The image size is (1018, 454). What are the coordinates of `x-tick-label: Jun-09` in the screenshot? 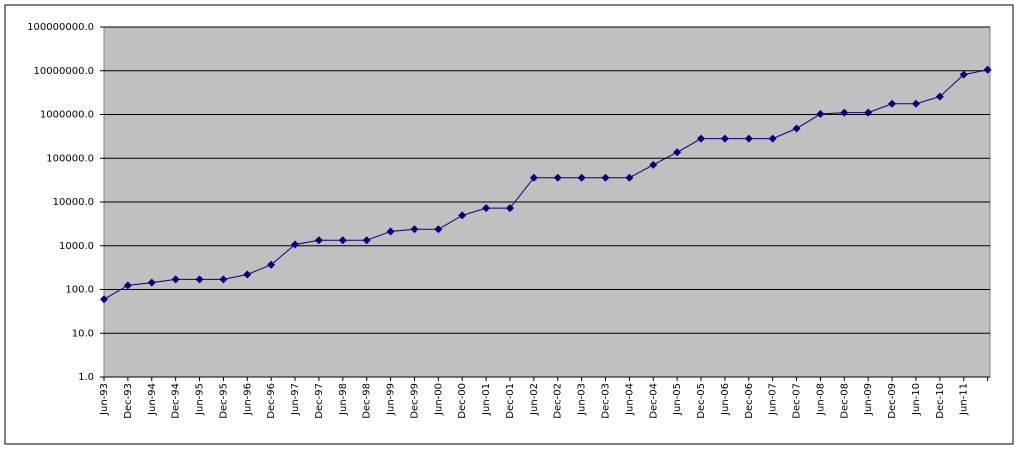 It's located at (868, 399).